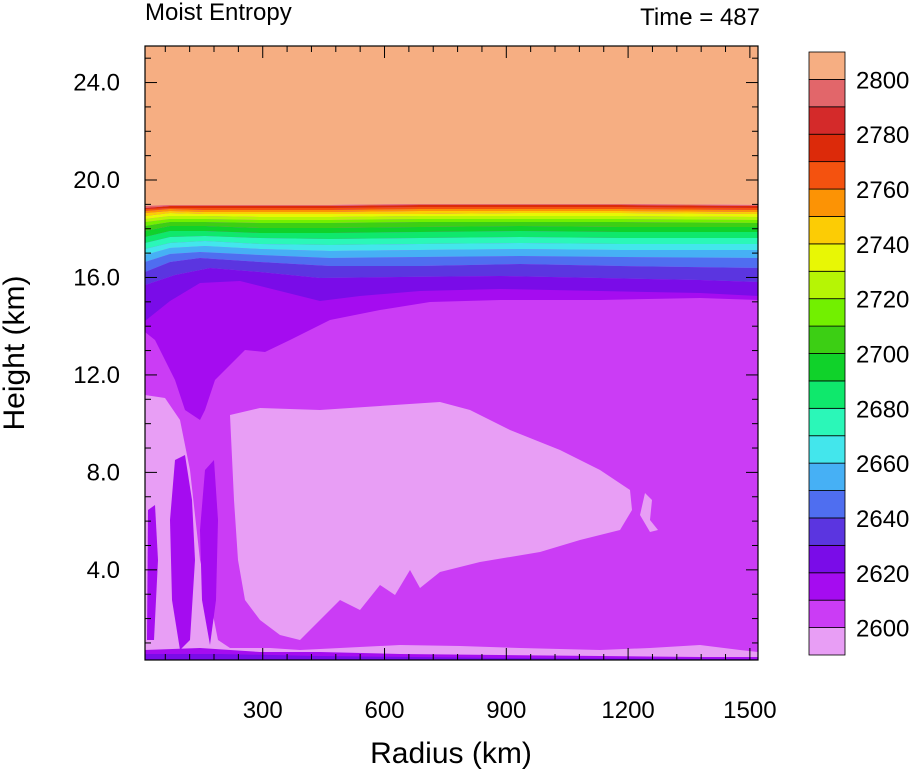  What do you see at coordinates (451, 126) in the screenshot?
I see `contour-stratosphere` at bounding box center [451, 126].